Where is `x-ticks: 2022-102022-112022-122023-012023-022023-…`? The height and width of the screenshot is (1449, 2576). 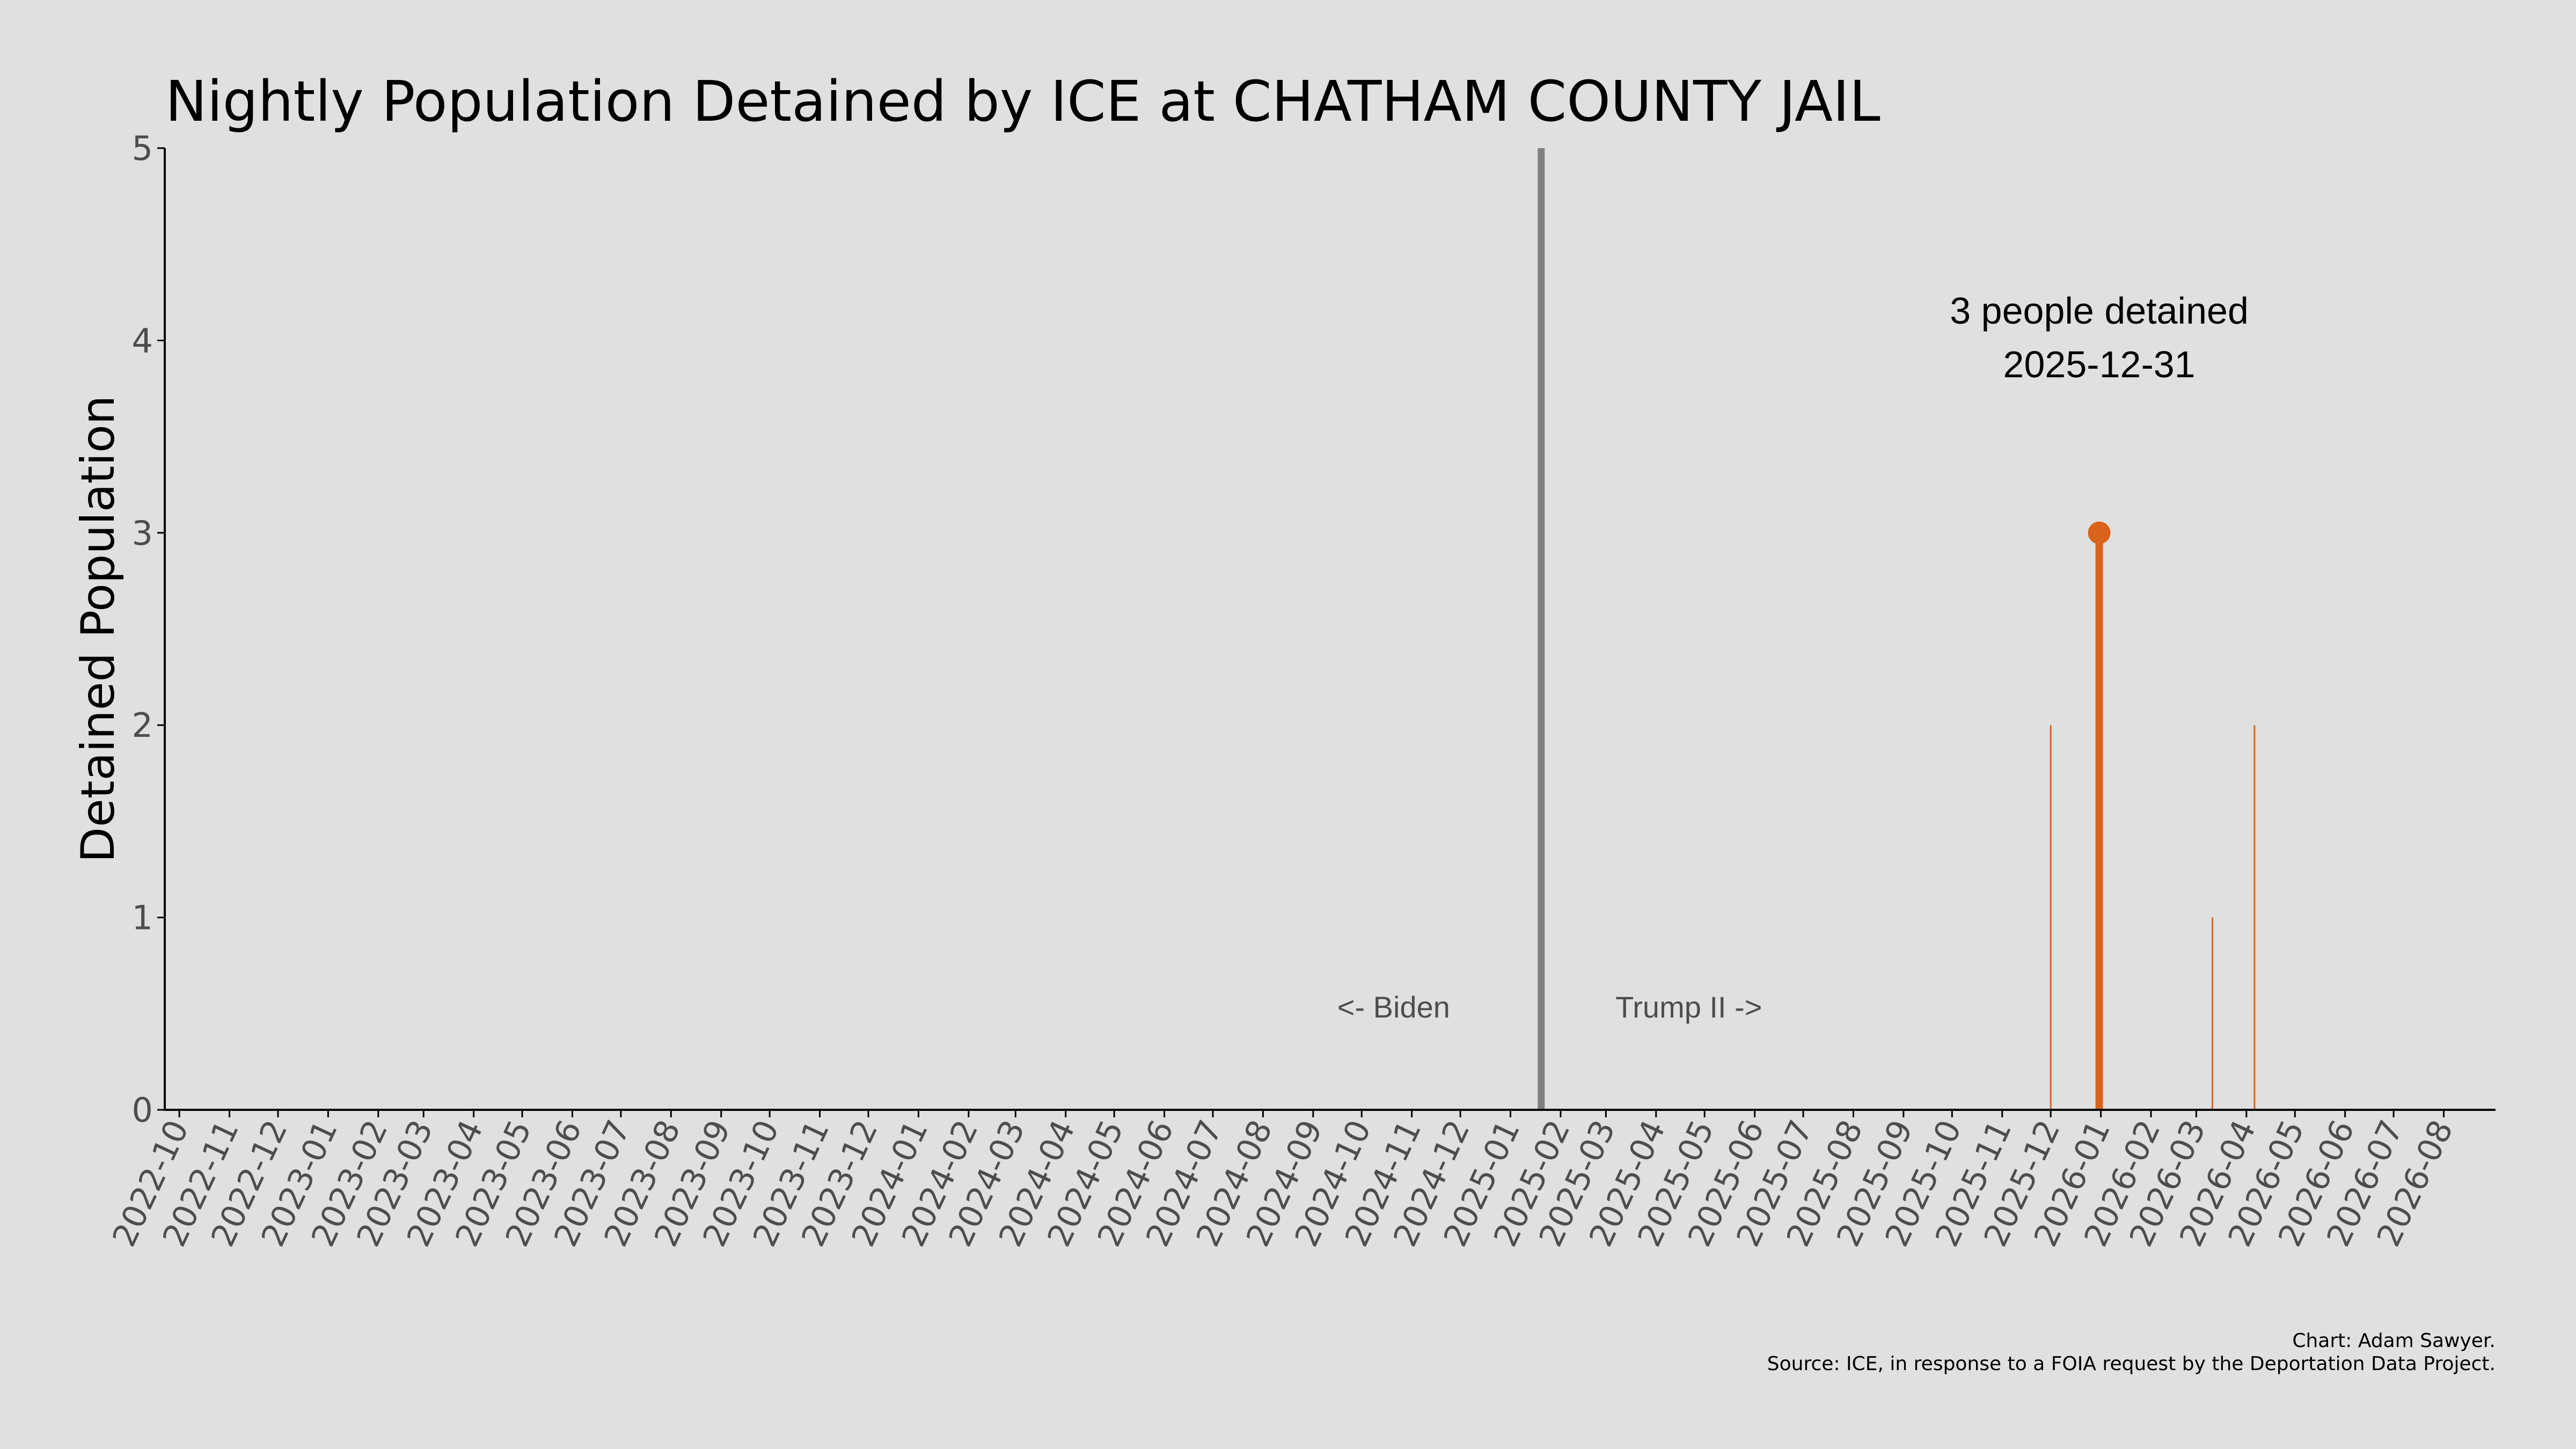
x-ticks: 2022-102022-112022-122023-012023-022023-… is located at coordinates (1283, 1181).